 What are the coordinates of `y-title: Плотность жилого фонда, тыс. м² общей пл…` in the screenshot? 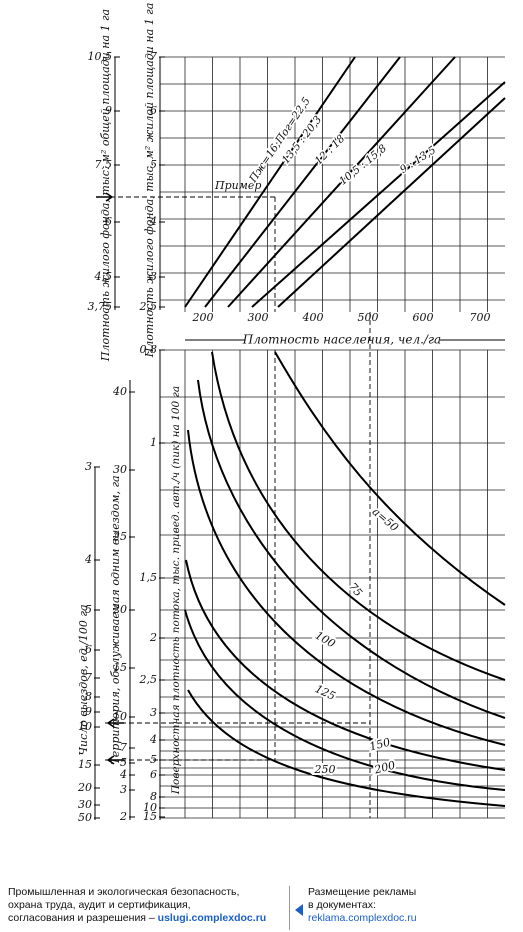 It's located at (105, 185).